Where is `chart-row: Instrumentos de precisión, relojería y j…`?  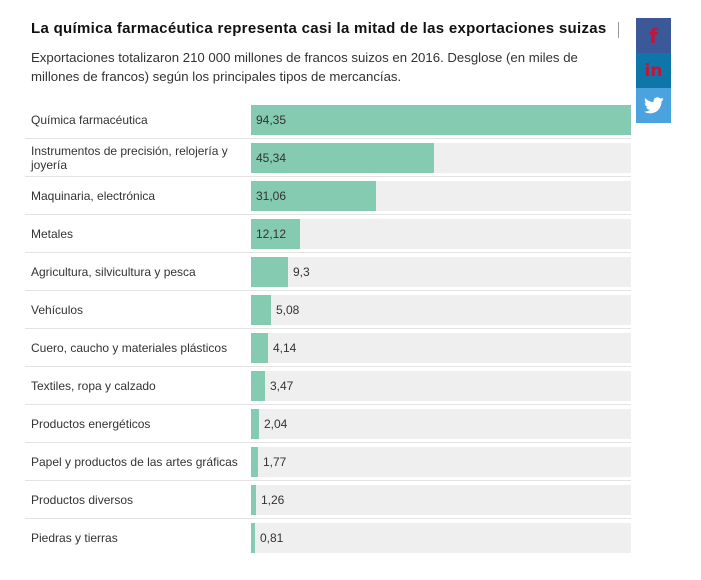 chart-row: Instrumentos de precisión, relojería y j… is located at coordinates (328, 157).